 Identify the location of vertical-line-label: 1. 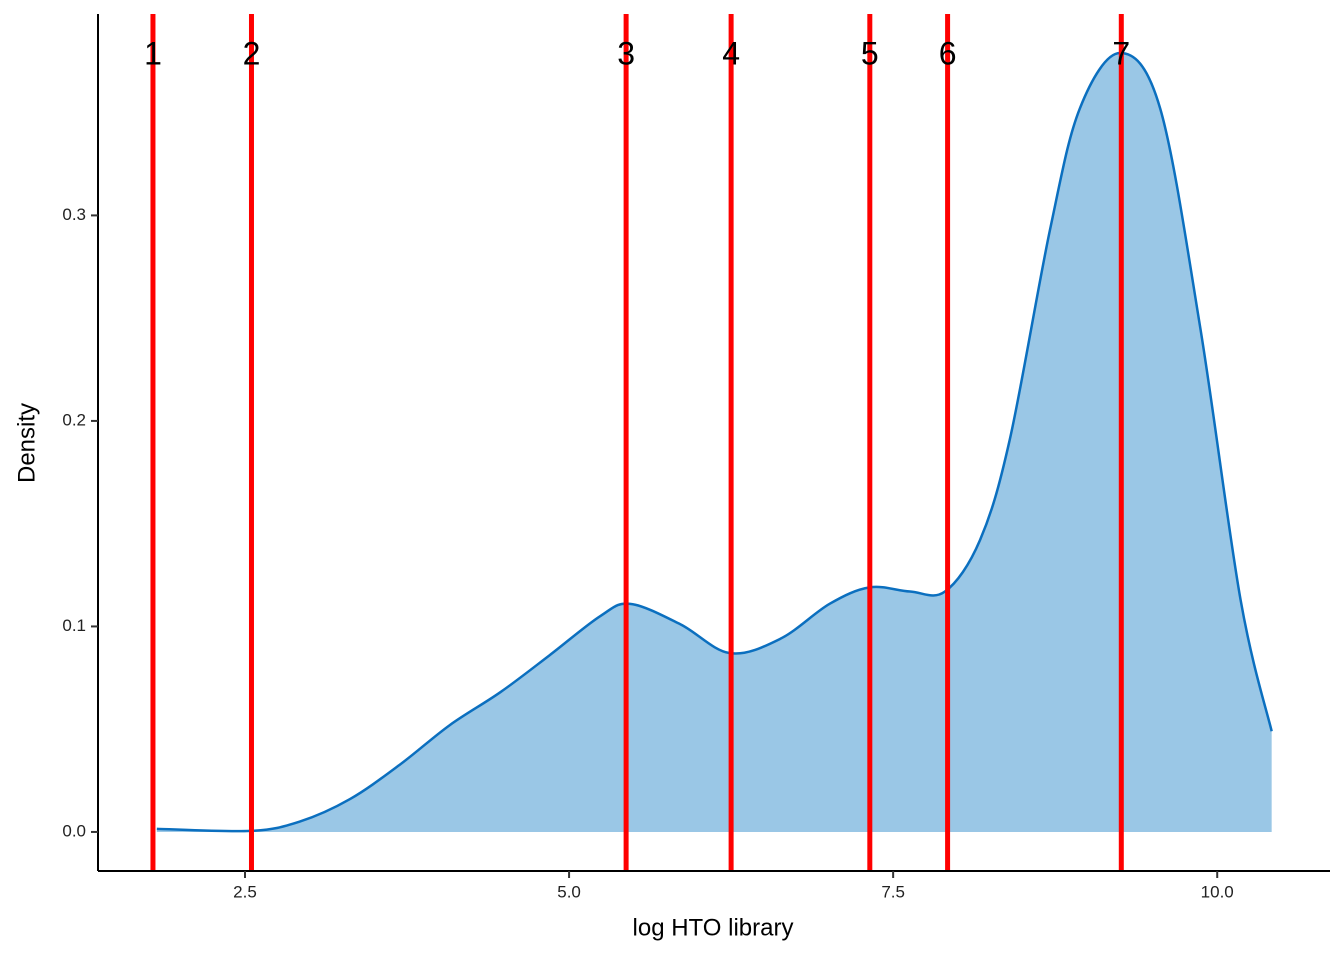
(153, 53).